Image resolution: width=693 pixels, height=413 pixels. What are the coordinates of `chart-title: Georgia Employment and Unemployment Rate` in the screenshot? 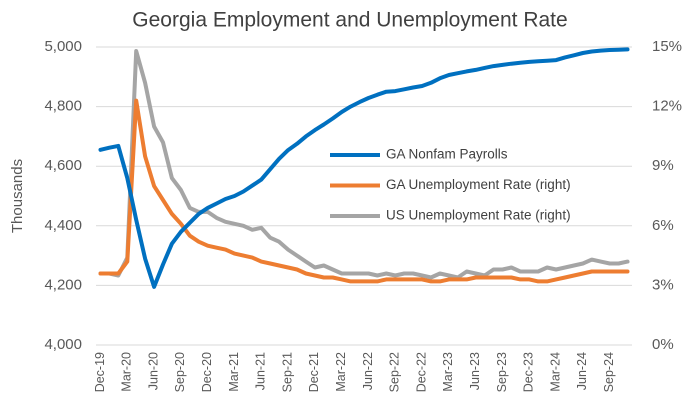 It's located at (349, 20).